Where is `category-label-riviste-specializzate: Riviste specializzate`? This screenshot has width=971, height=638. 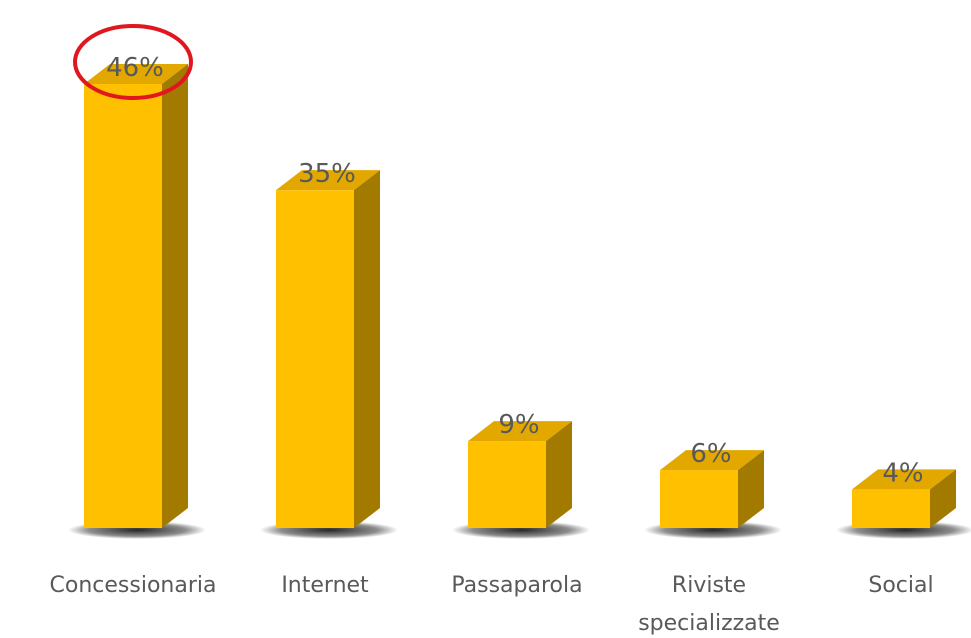
category-label-riviste-specializzate: Riviste specializzate is located at coordinates (709, 604).